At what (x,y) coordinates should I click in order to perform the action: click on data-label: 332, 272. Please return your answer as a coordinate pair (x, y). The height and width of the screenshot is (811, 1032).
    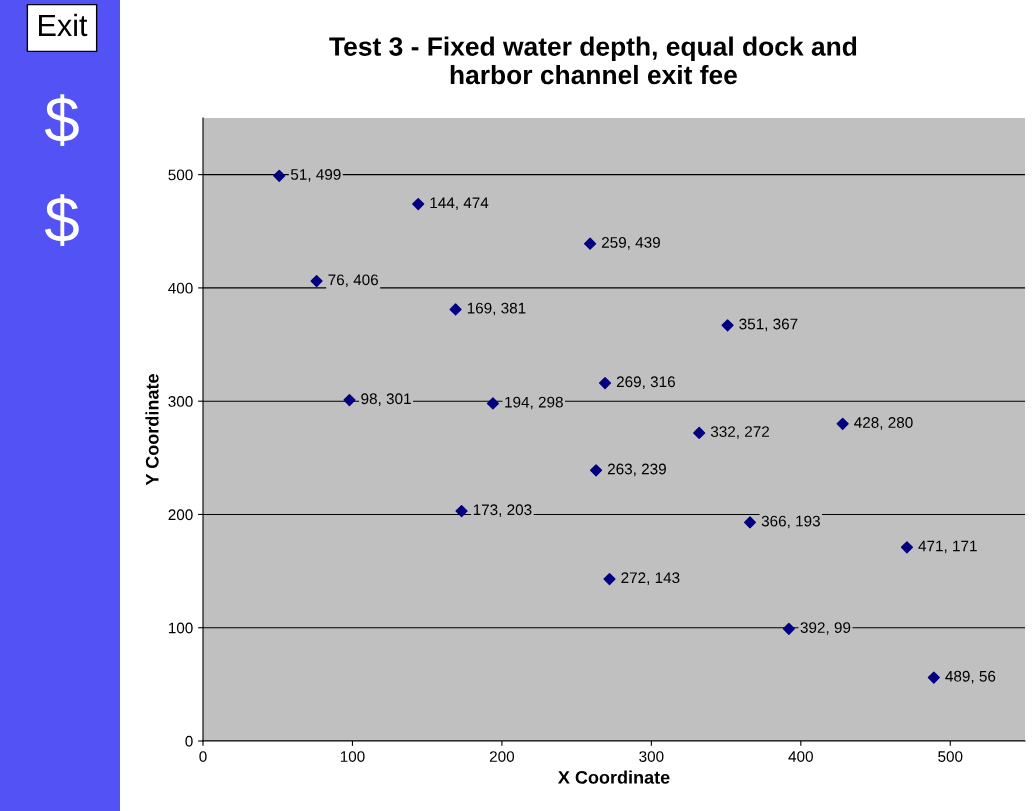
    Looking at the image, I should click on (739, 432).